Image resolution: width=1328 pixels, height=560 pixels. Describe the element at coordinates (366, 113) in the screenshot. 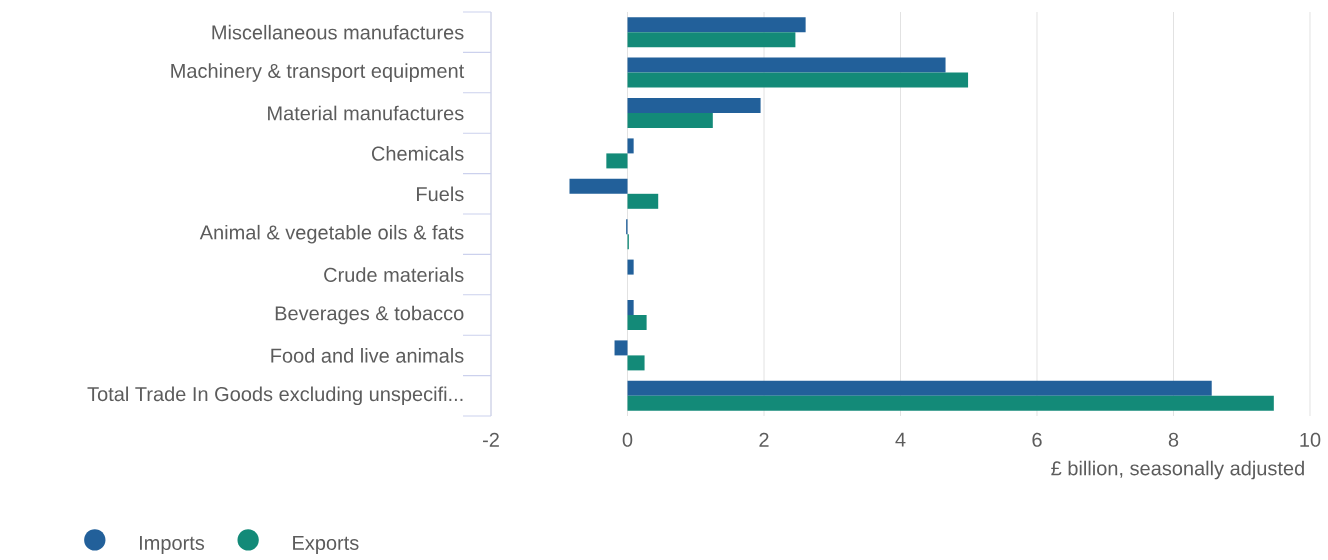

I see `y-tick-label: Material manufactures` at that location.